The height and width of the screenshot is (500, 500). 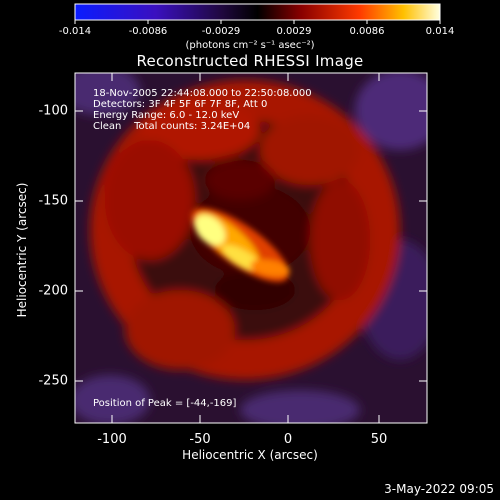 What do you see at coordinates (165, 403) in the screenshot?
I see `annotation-peak-position: Position of Peak = [-44,-169]` at bounding box center [165, 403].